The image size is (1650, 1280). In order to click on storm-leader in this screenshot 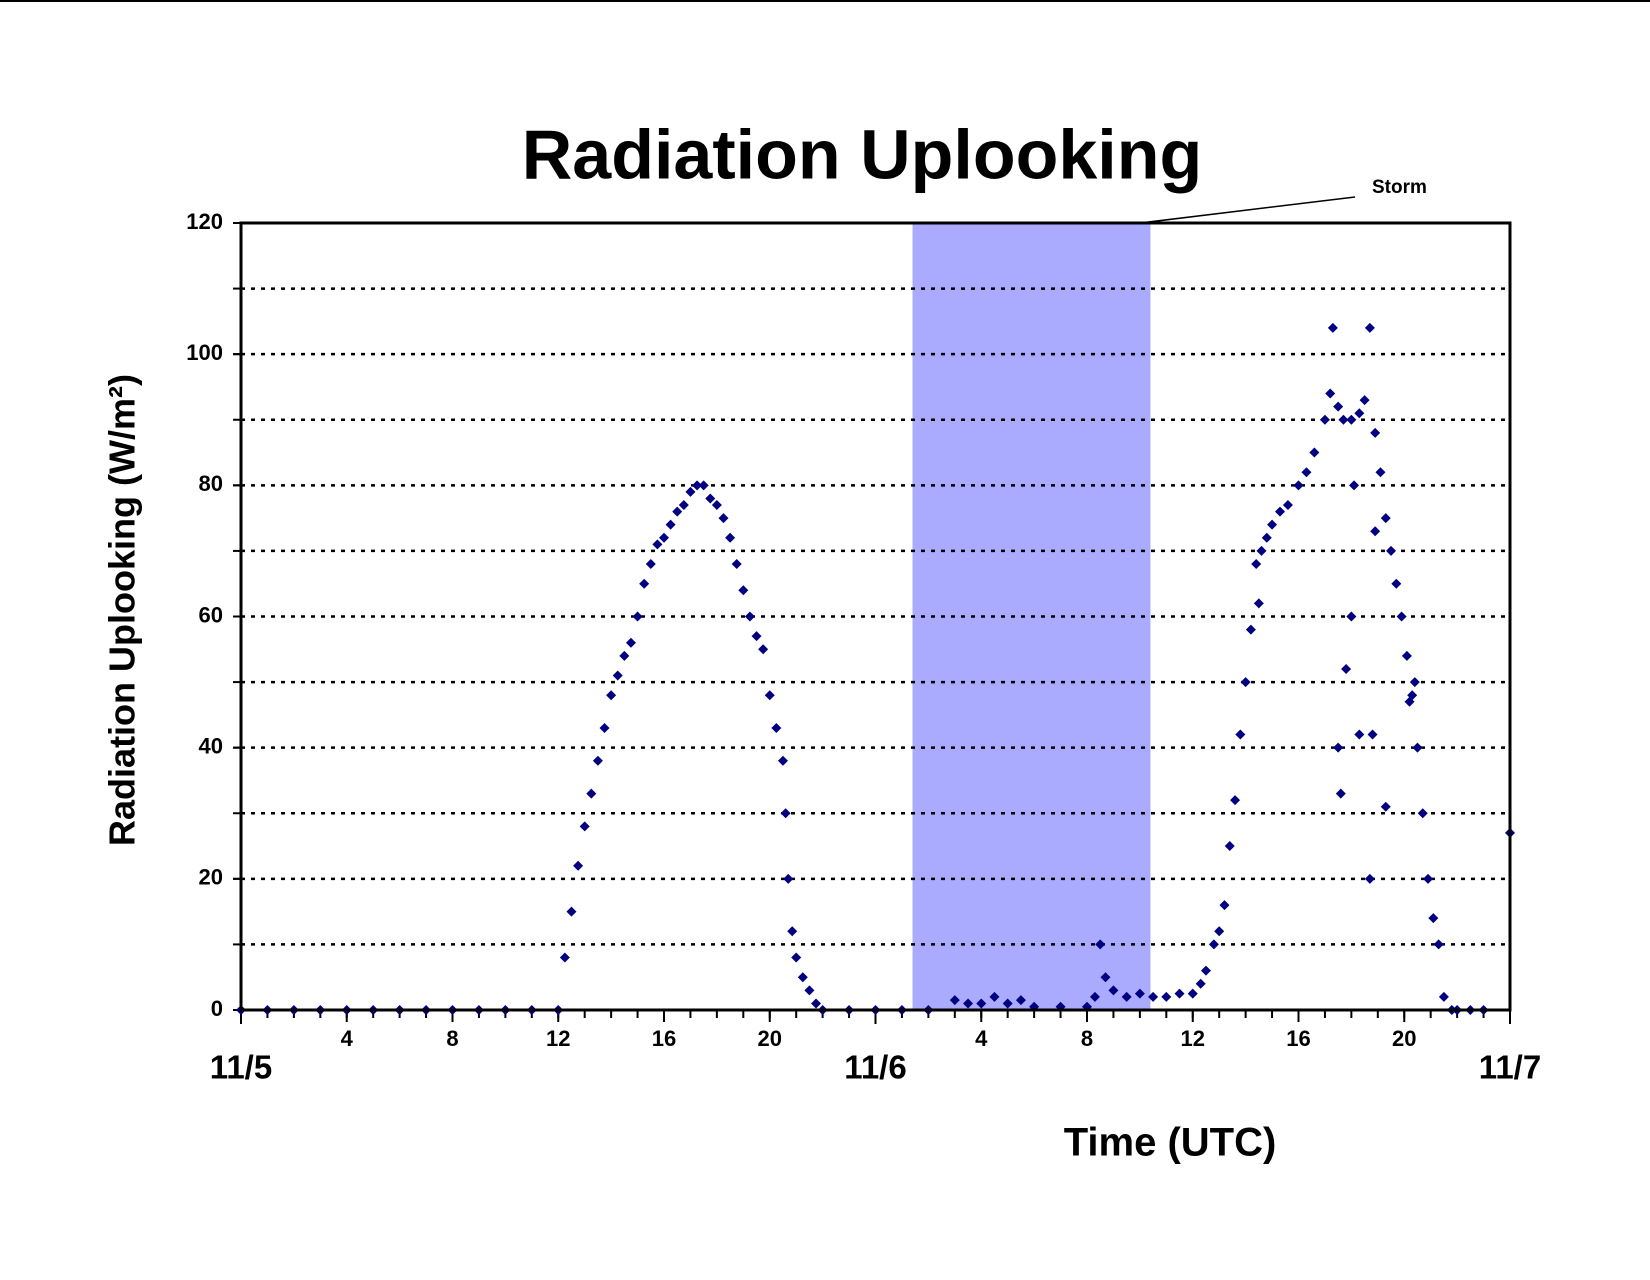, I will do `click(1248, 210)`.